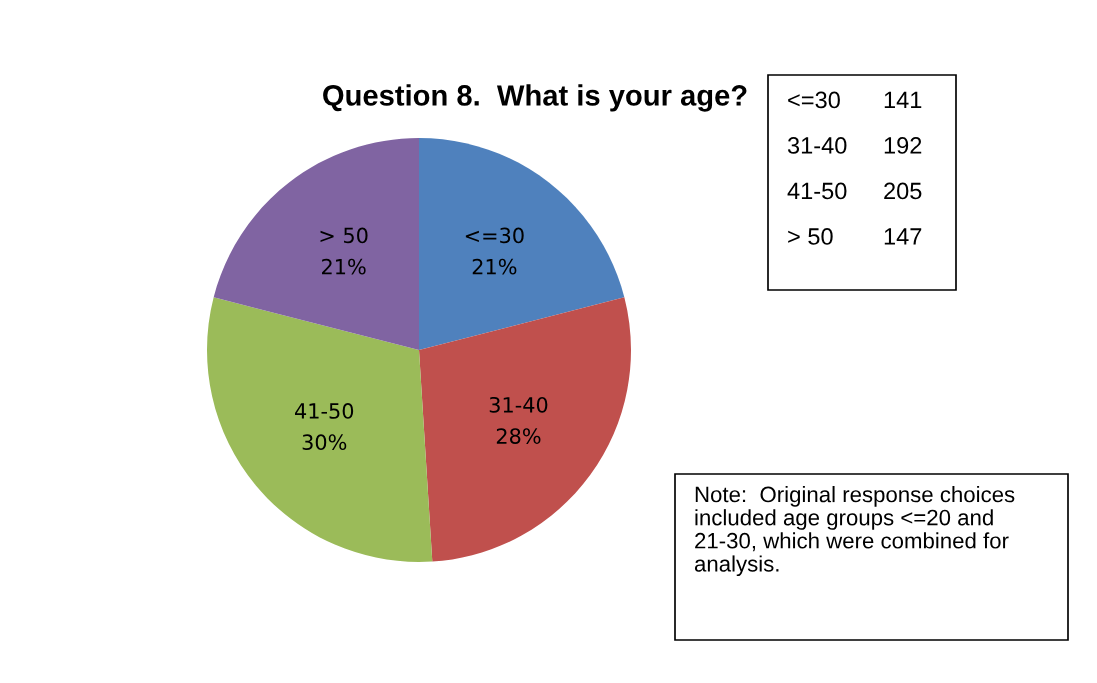 The image size is (1097, 683). Describe the element at coordinates (903, 100) in the screenshot. I see `data-label: 141` at that location.